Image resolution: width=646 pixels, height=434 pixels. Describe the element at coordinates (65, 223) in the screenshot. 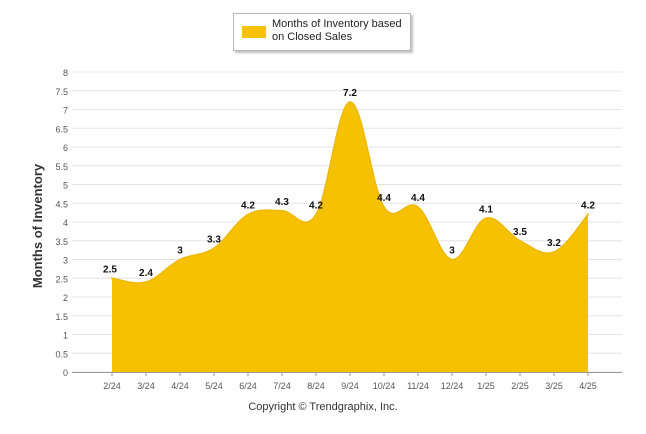

I see `y-tick-label: 4` at that location.